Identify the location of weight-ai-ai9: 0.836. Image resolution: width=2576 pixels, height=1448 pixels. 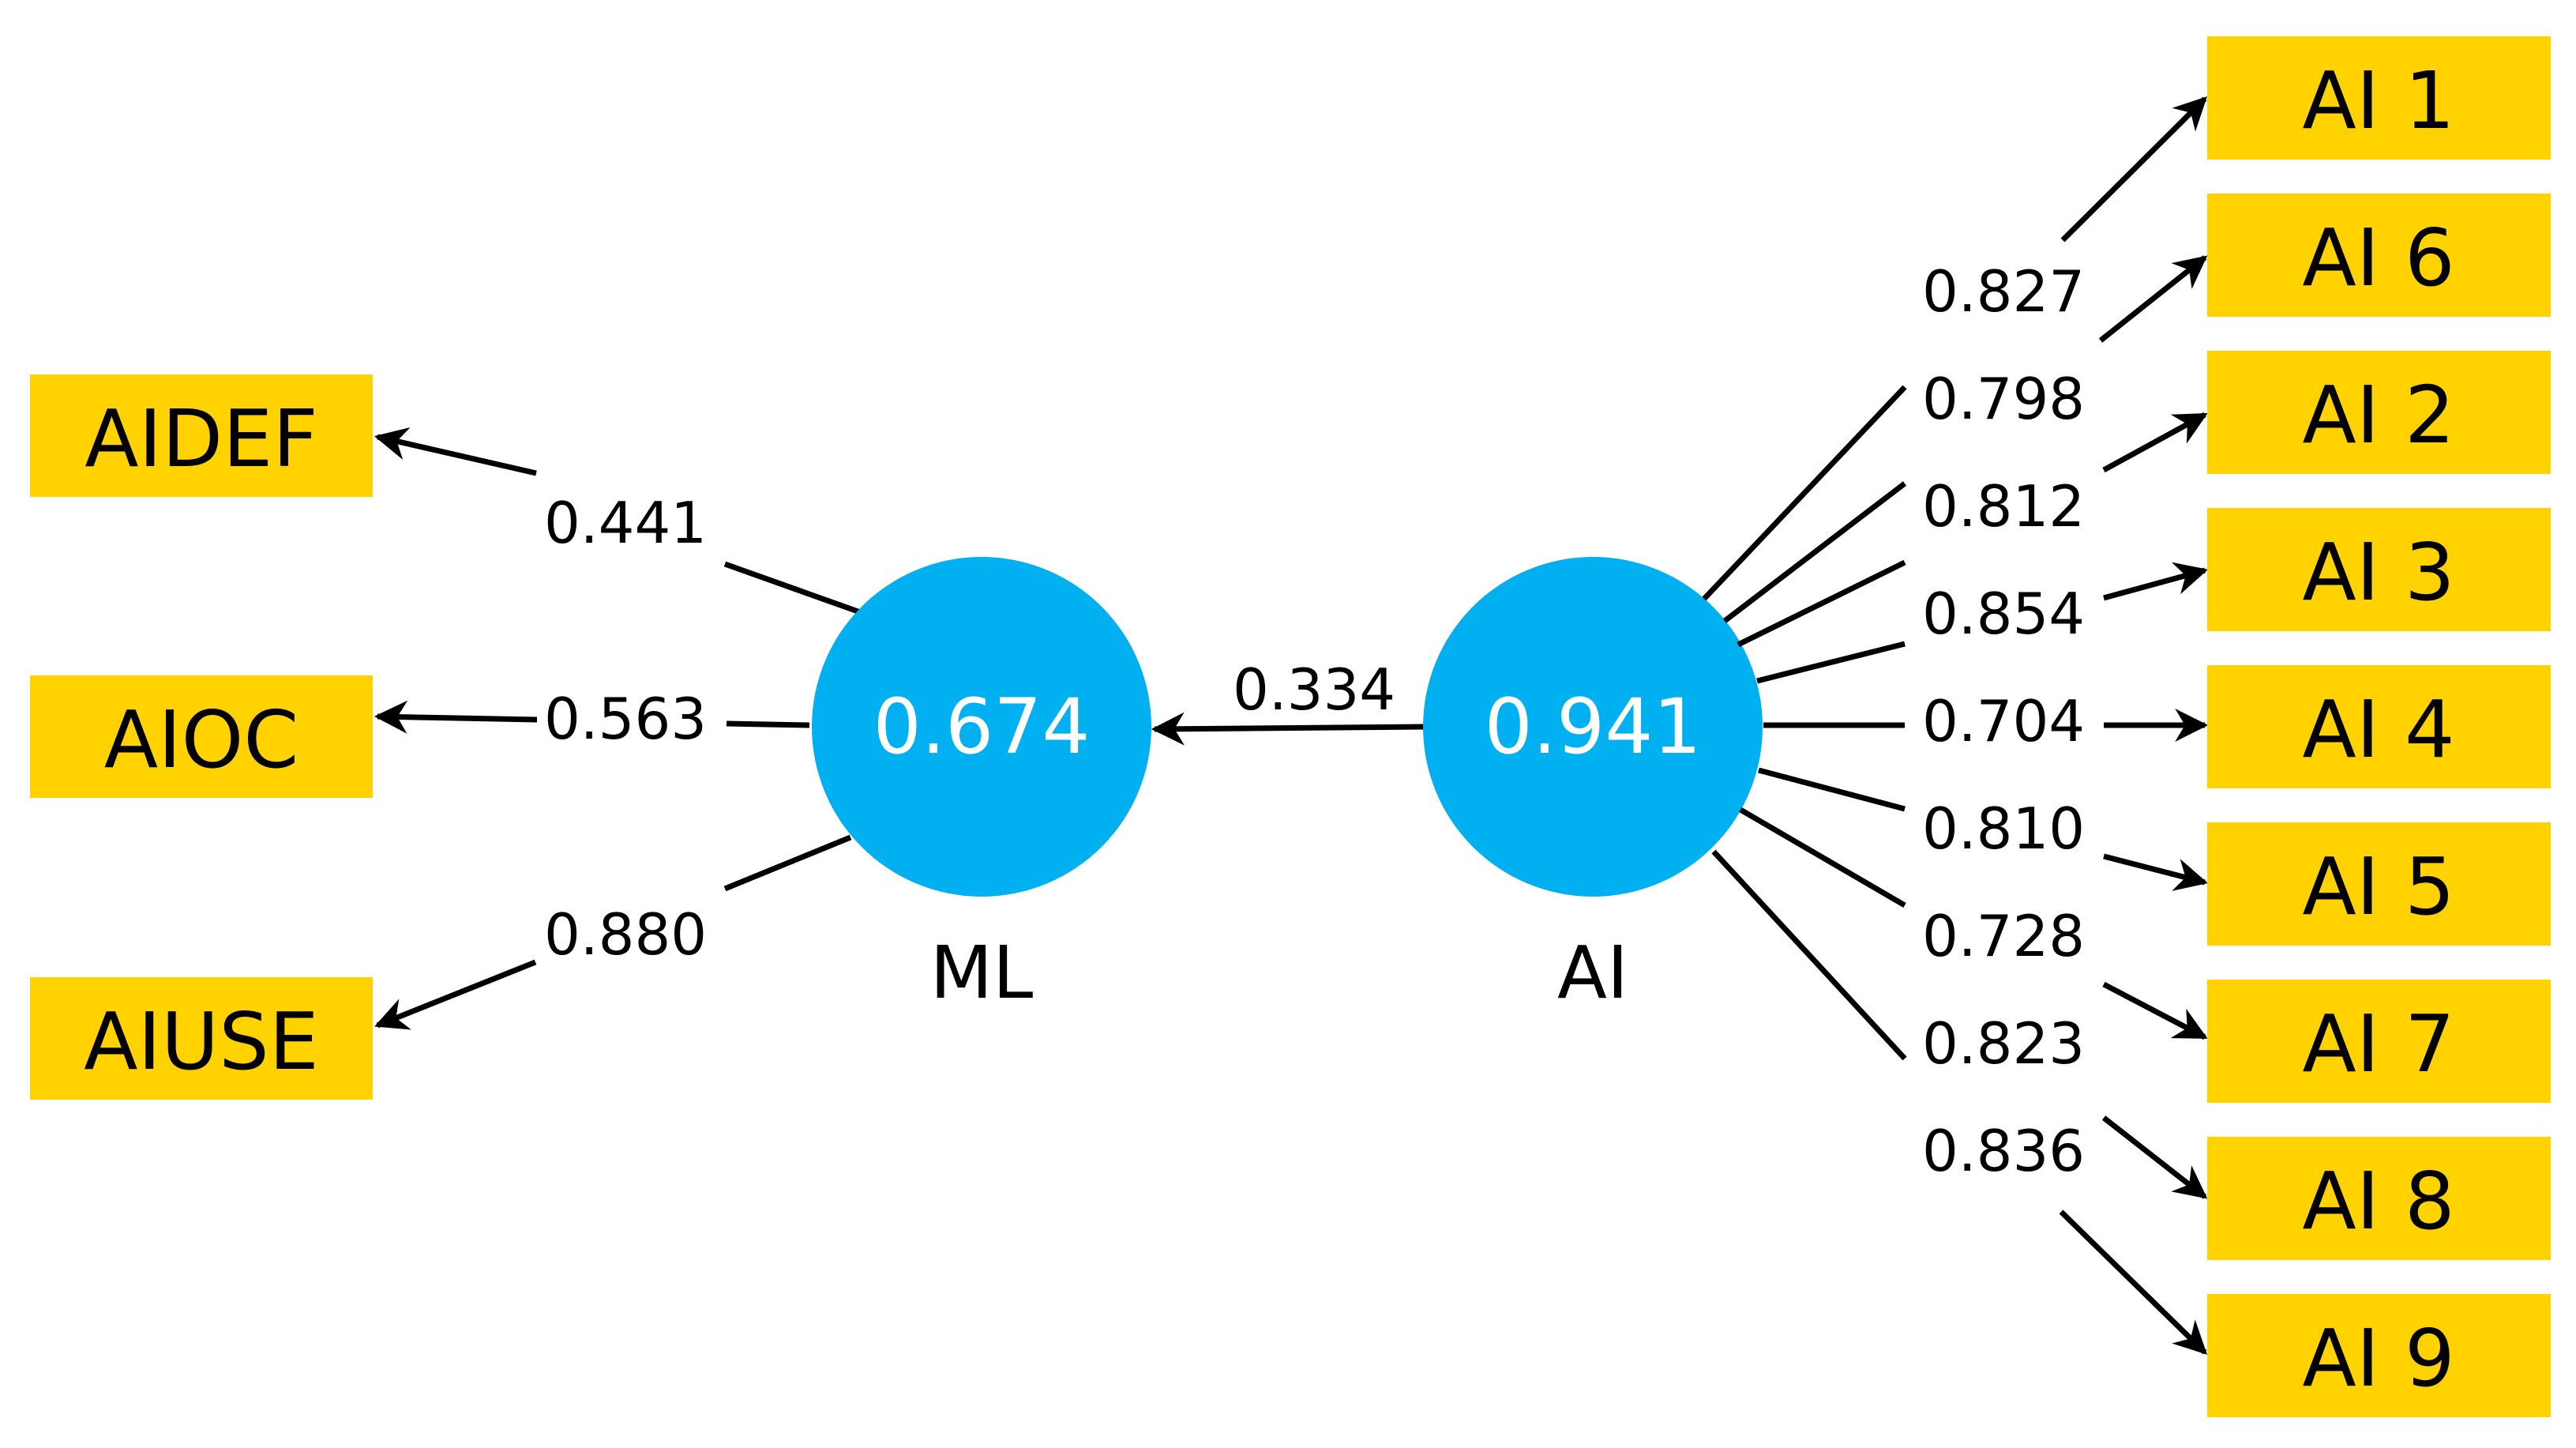
(2003, 1151).